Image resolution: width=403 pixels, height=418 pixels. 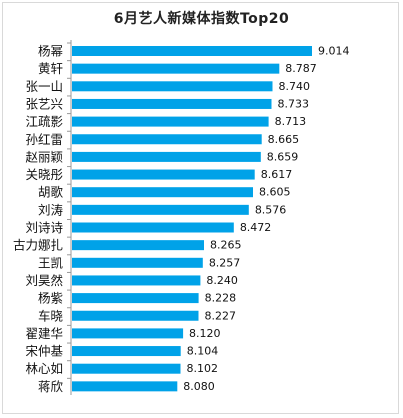 What do you see at coordinates (301, 68) in the screenshot?
I see `value-label: 8.787` at bounding box center [301, 68].